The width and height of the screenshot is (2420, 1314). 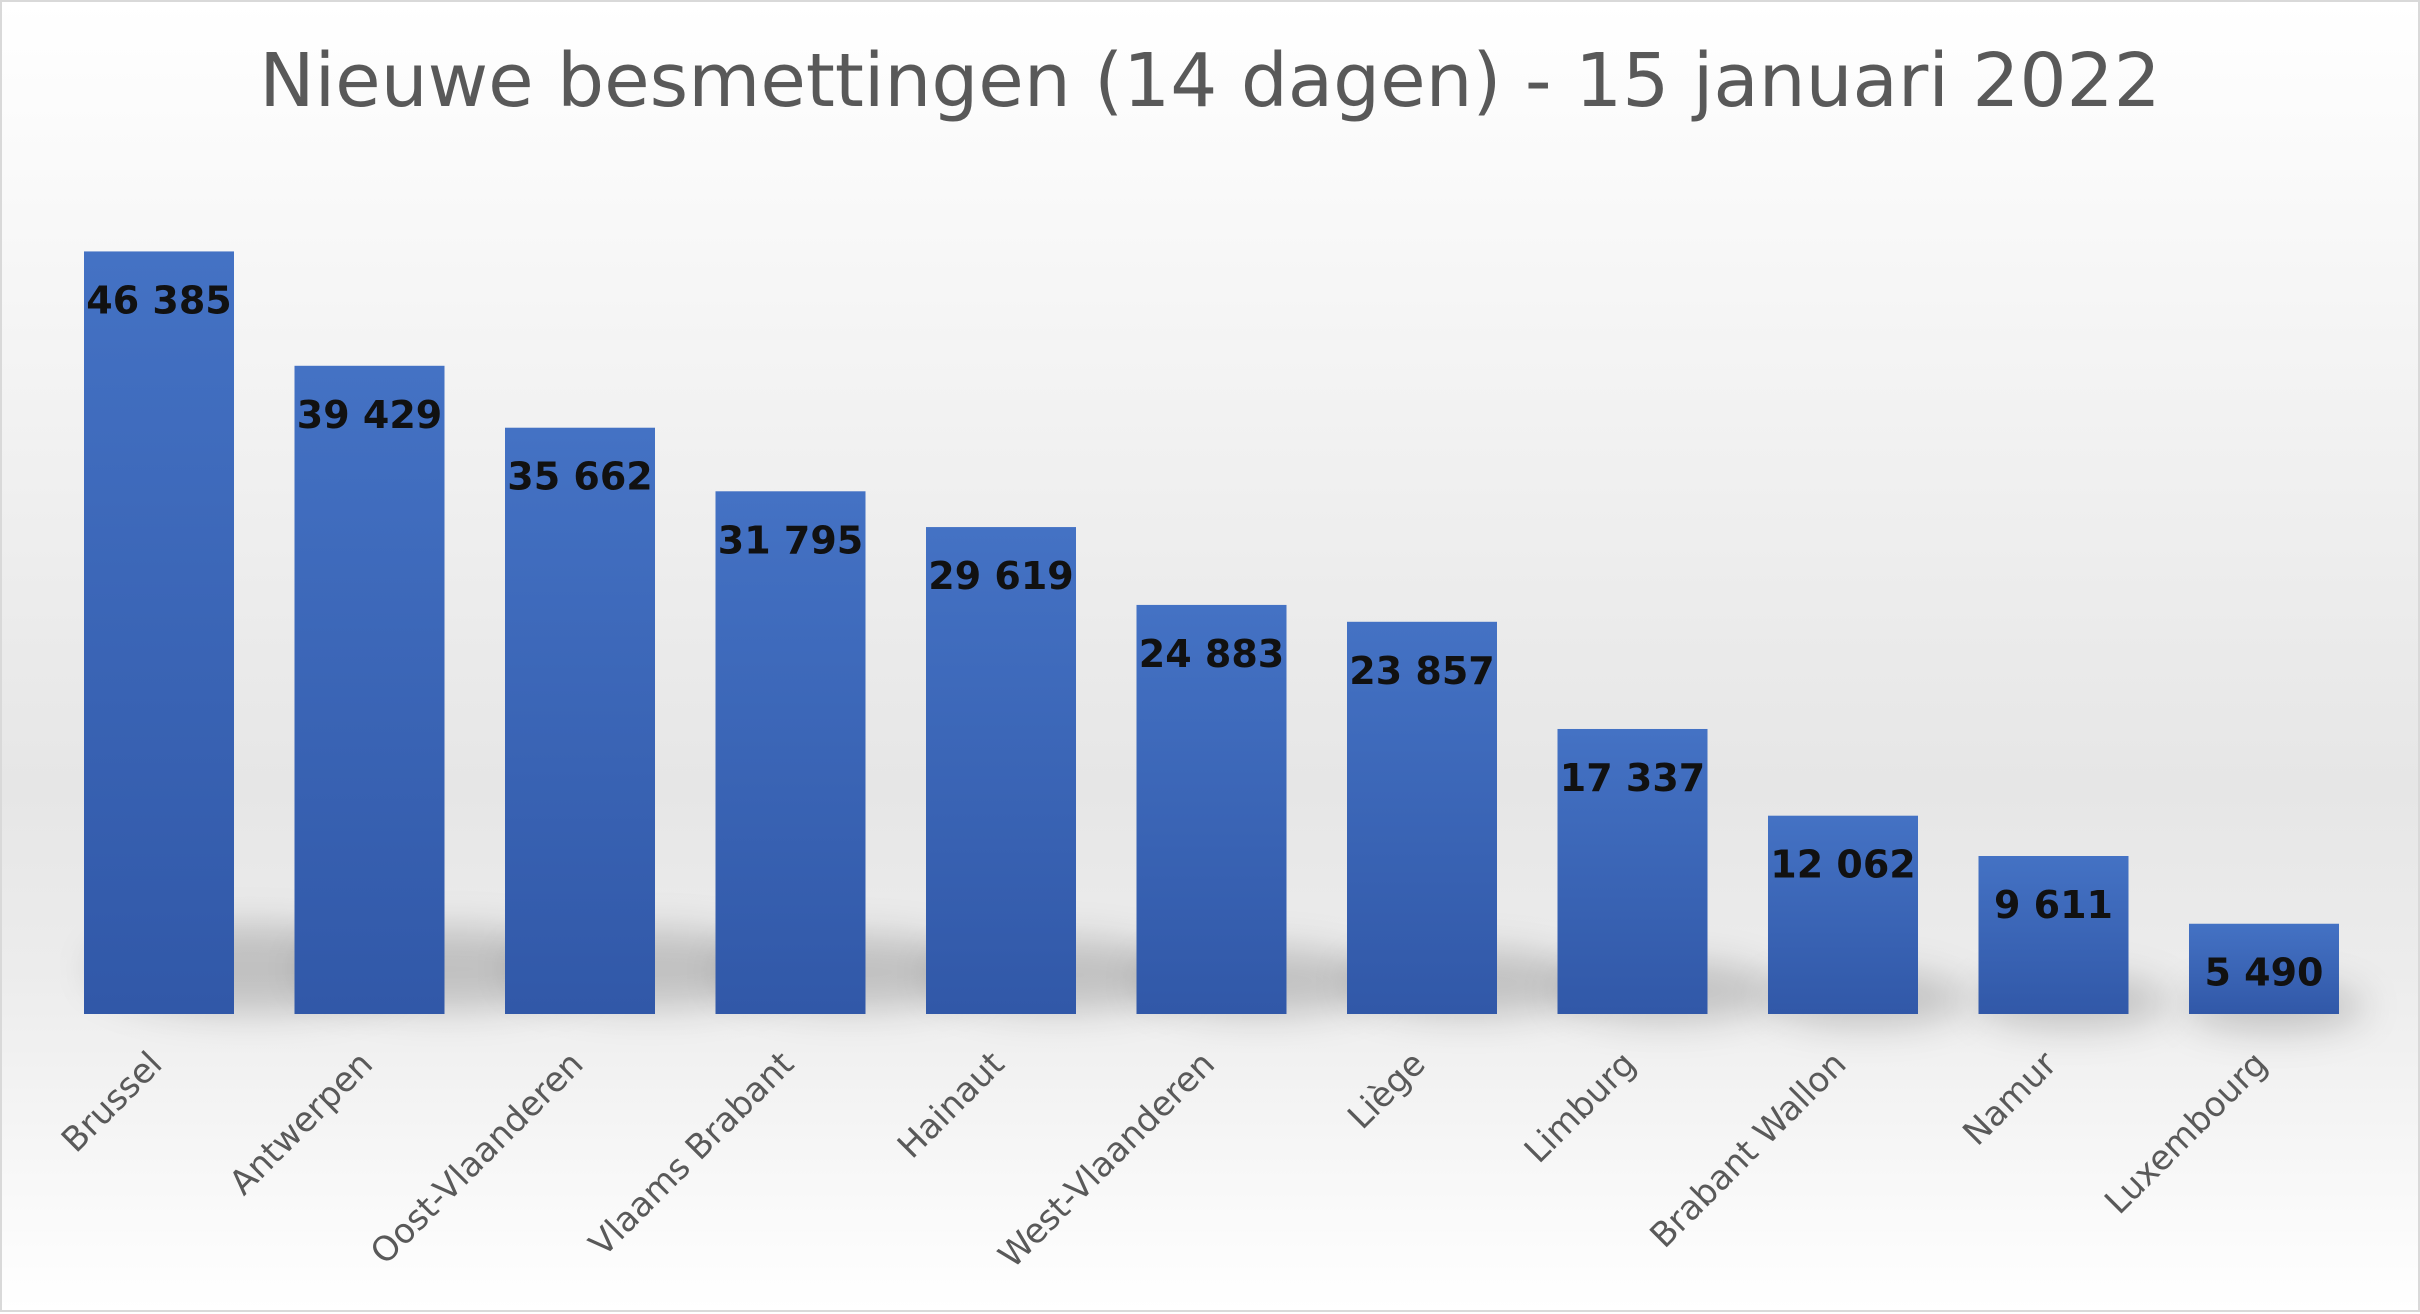 What do you see at coordinates (692, 1154) in the screenshot?
I see `x-tick-label: Vlaams Brabant` at bounding box center [692, 1154].